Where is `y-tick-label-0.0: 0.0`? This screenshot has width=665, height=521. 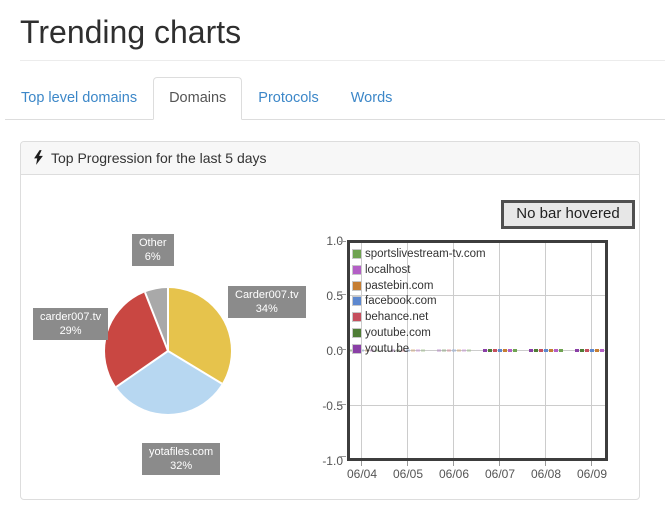
y-tick-label-0.0: 0.0 is located at coordinates (334, 350).